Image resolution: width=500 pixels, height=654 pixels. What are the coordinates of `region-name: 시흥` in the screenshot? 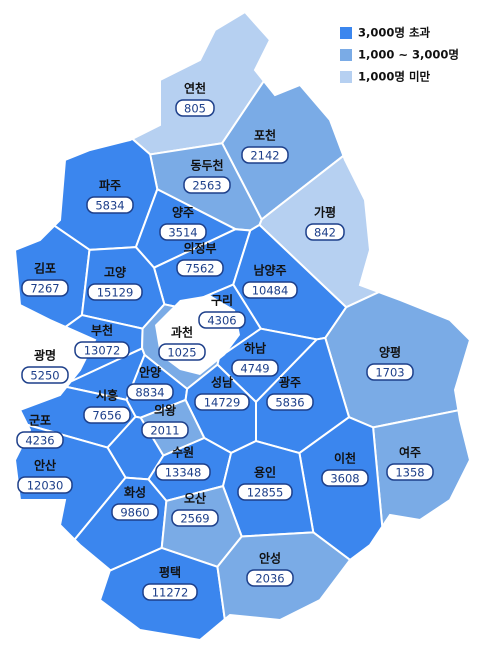 It's located at (107, 395).